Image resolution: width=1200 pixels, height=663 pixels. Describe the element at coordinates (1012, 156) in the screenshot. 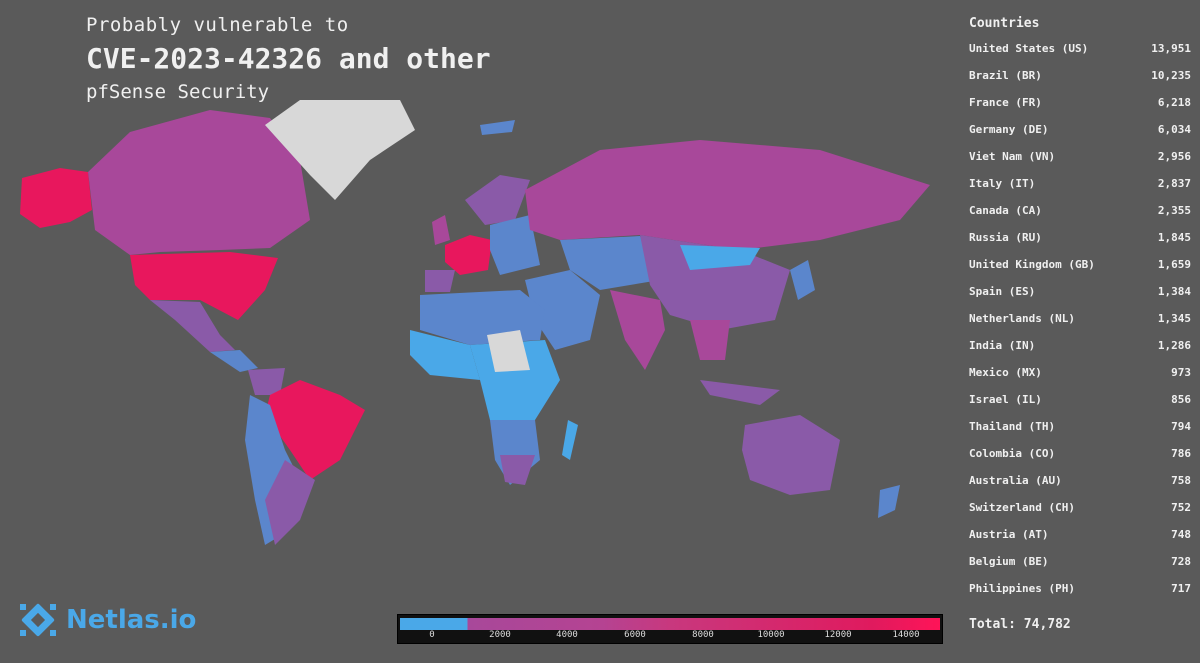

I see `country-name: Viet Nam (VN)` at that location.